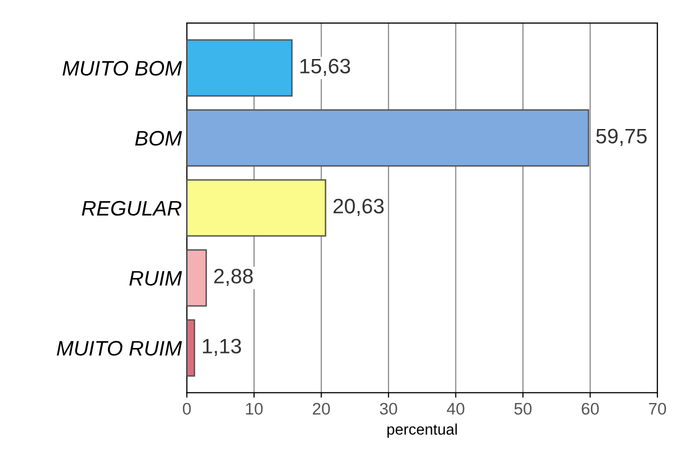 This screenshot has width=692, height=462. Describe the element at coordinates (325, 67) in the screenshot. I see `data-label: 15,63` at that location.